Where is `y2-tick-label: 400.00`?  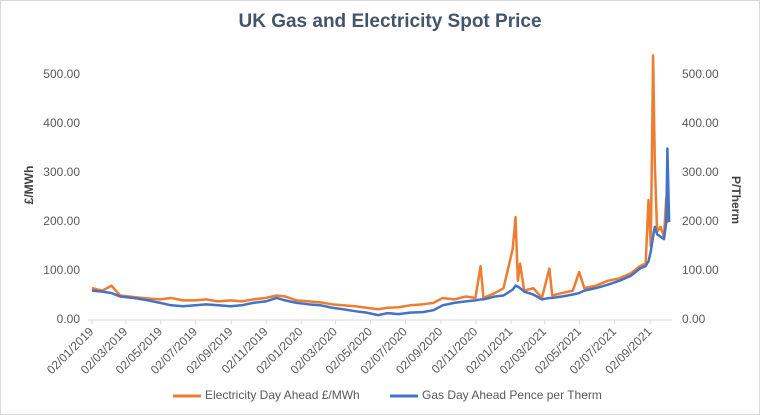 y2-tick-label: 400.00 is located at coordinates (700, 123).